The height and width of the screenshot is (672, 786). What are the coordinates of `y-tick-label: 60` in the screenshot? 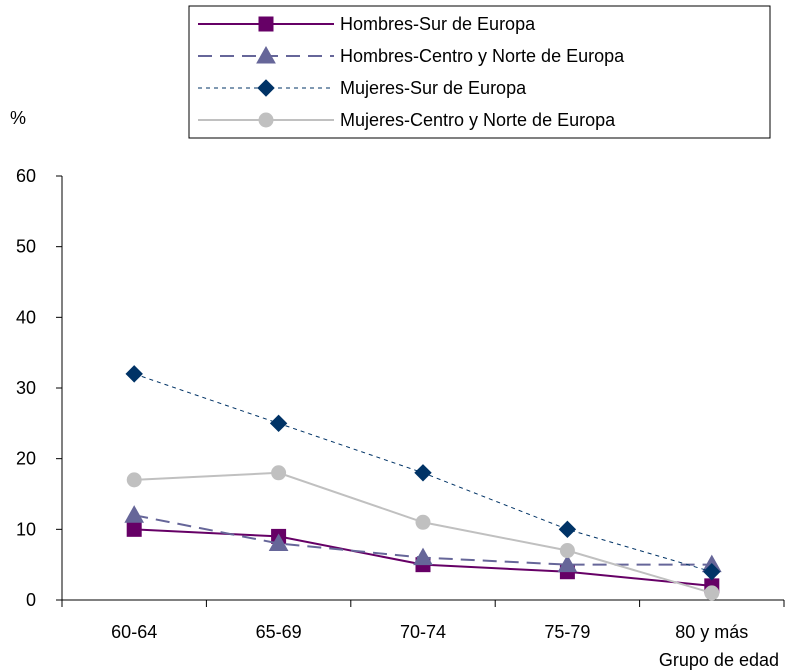 It's located at (26, 176).